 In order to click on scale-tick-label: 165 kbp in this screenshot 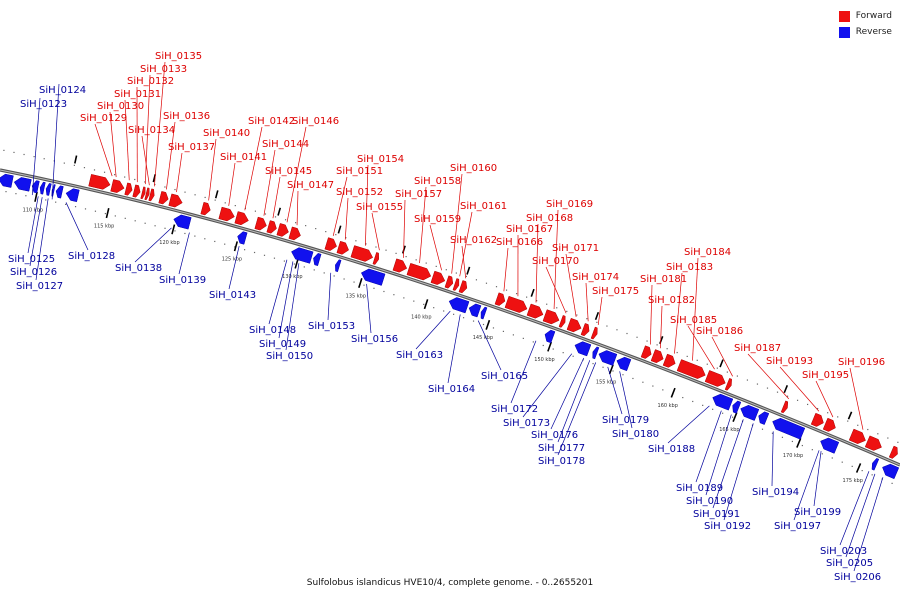, I will do `click(729, 430)`.